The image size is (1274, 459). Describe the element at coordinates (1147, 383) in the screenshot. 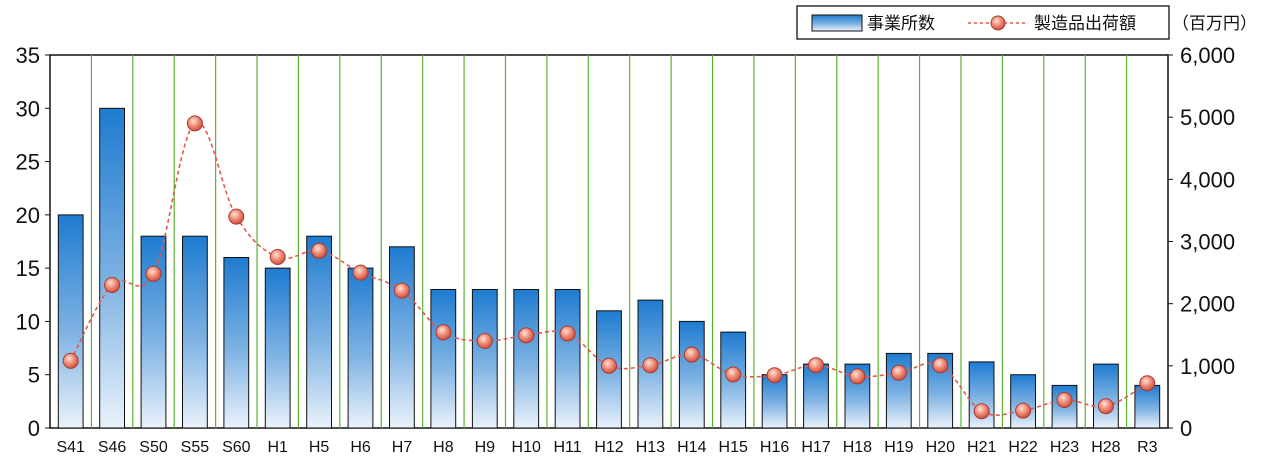

I see `line-marker-R3` at that location.